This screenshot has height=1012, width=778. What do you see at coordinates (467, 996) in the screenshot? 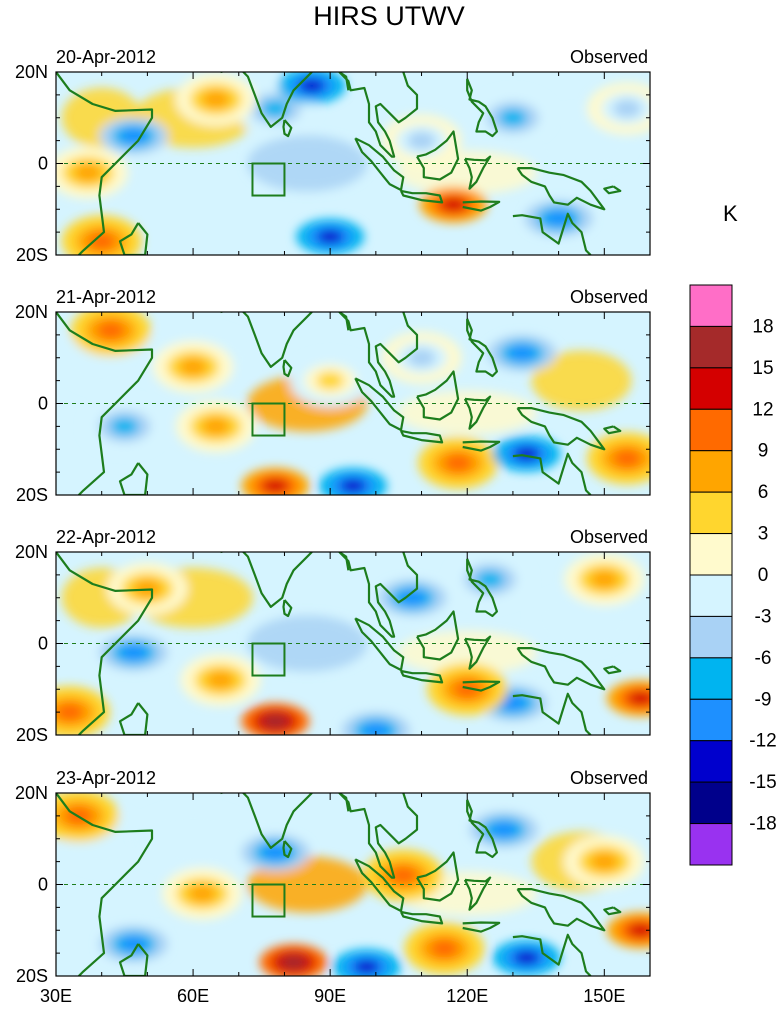
I see `x-tick-label: 120E` at bounding box center [467, 996].